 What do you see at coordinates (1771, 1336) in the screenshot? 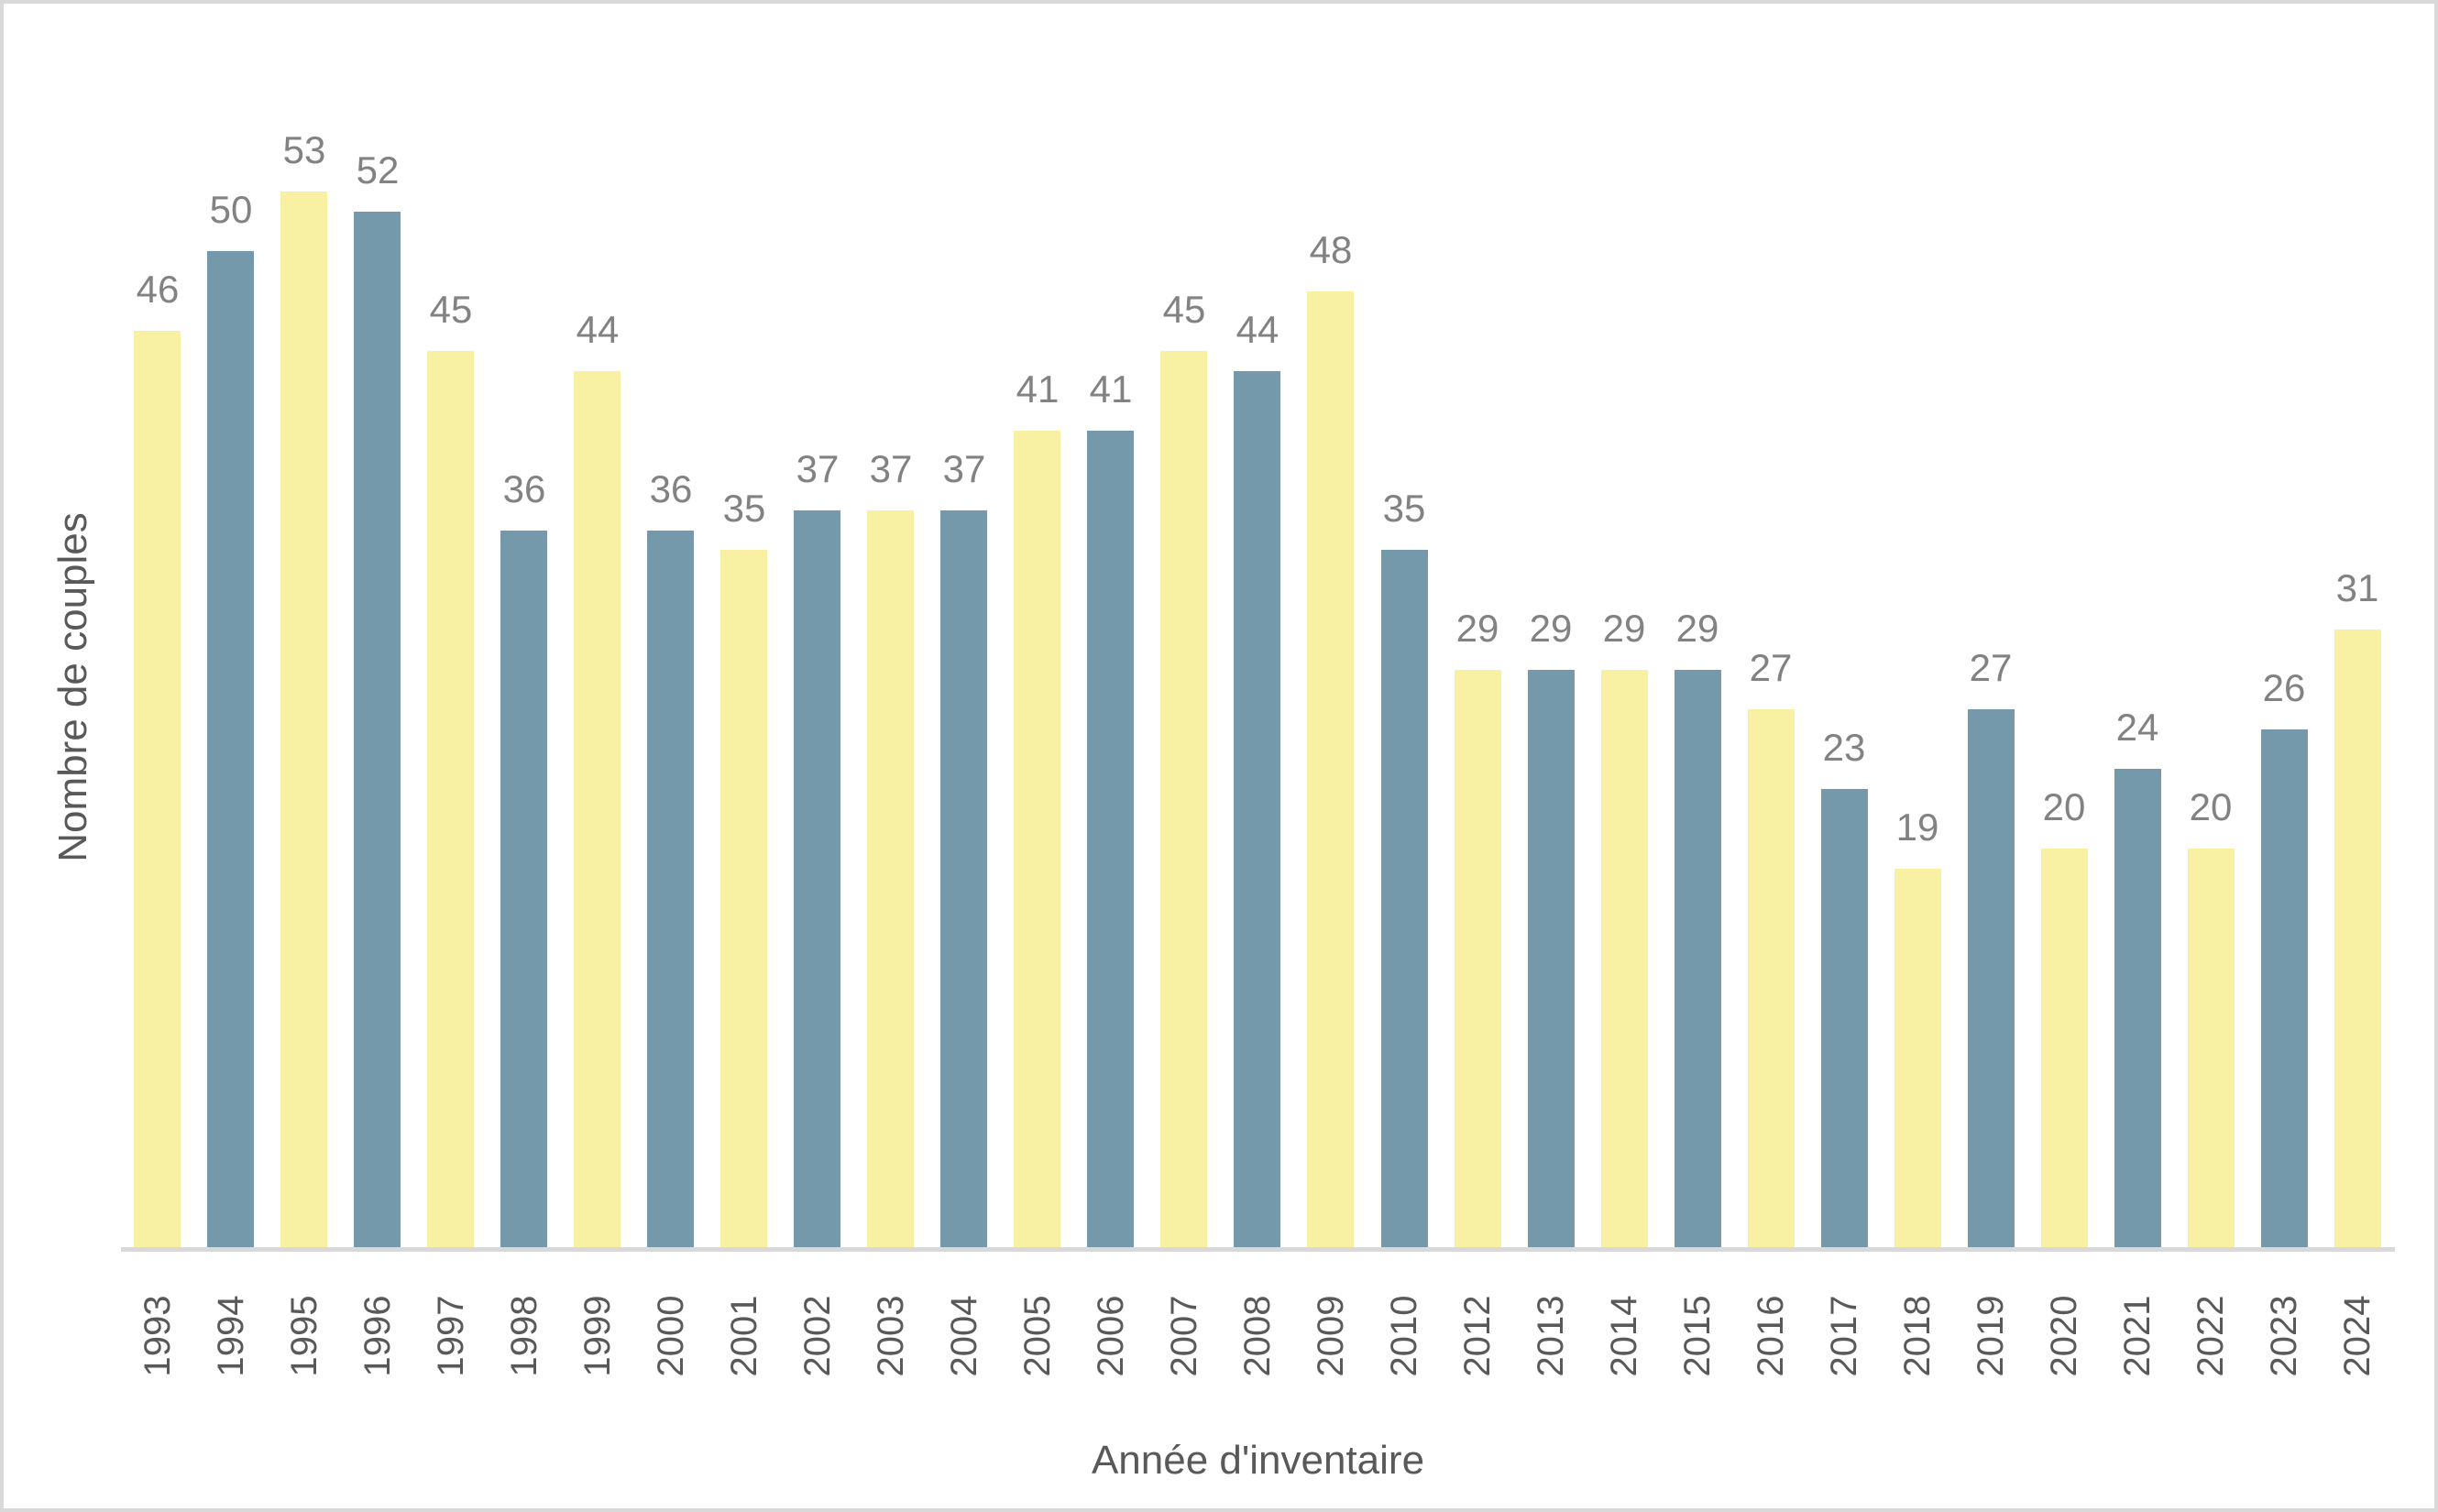
I see `x-tick-2016: 2016` at bounding box center [1771, 1336].